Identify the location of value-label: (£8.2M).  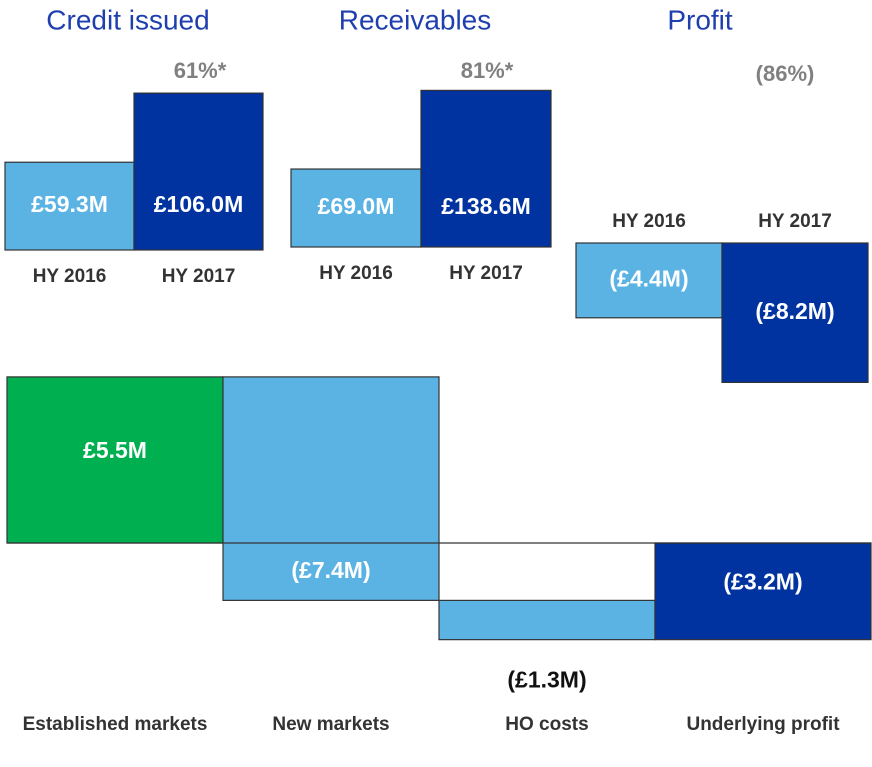
(794, 311).